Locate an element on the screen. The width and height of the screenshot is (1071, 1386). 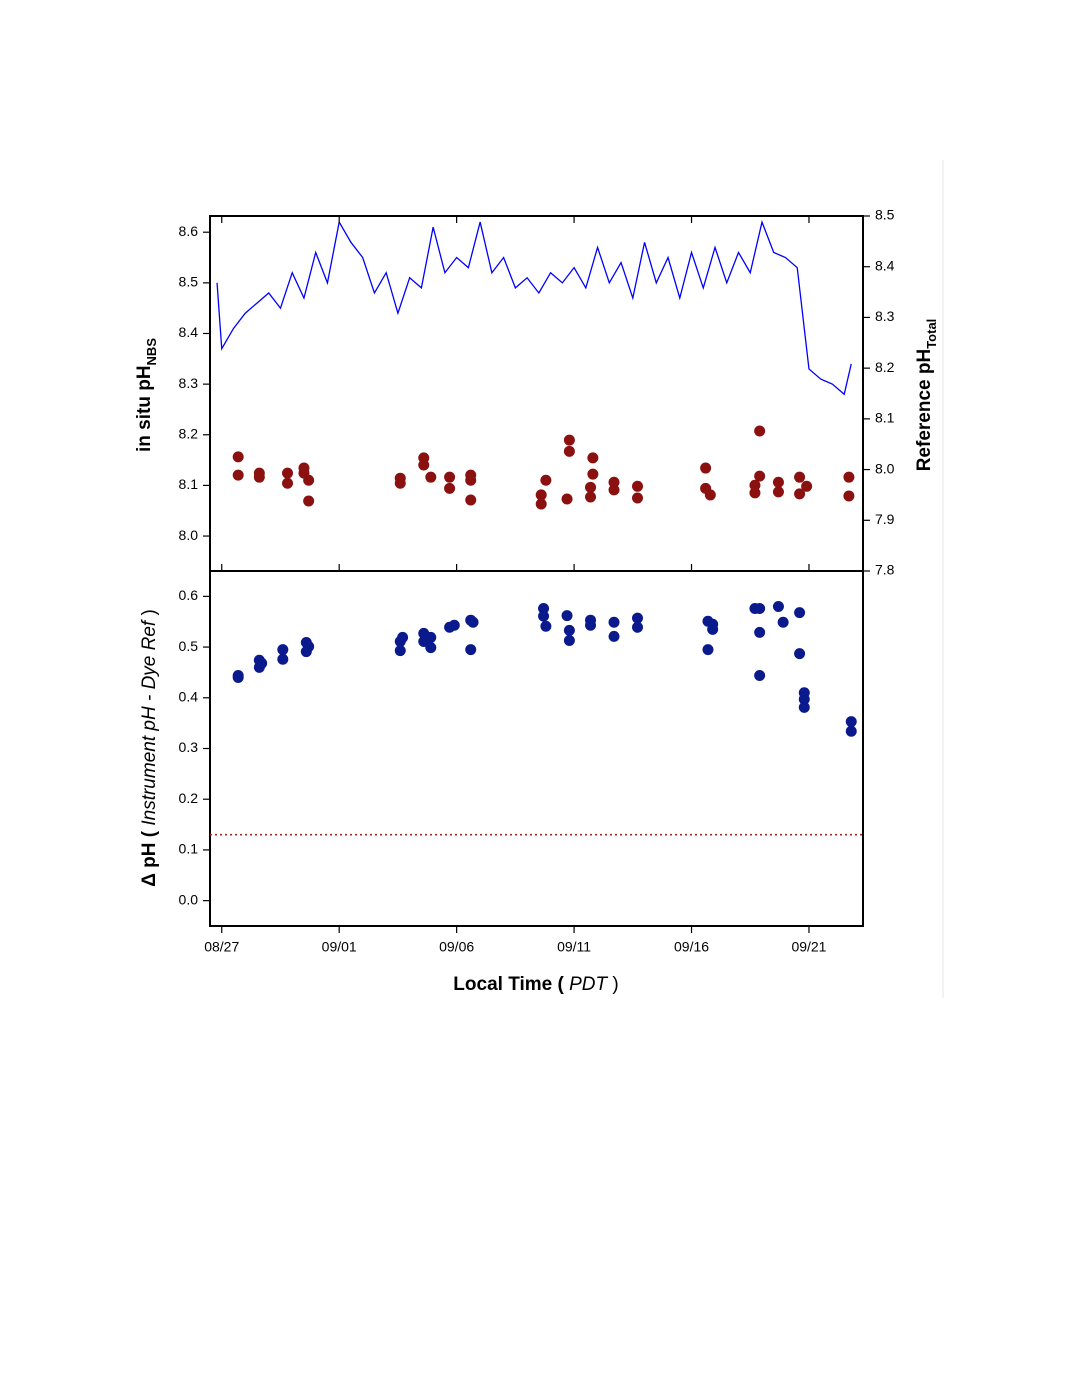
y-tick-label: 0.0 is located at coordinates (189, 899).